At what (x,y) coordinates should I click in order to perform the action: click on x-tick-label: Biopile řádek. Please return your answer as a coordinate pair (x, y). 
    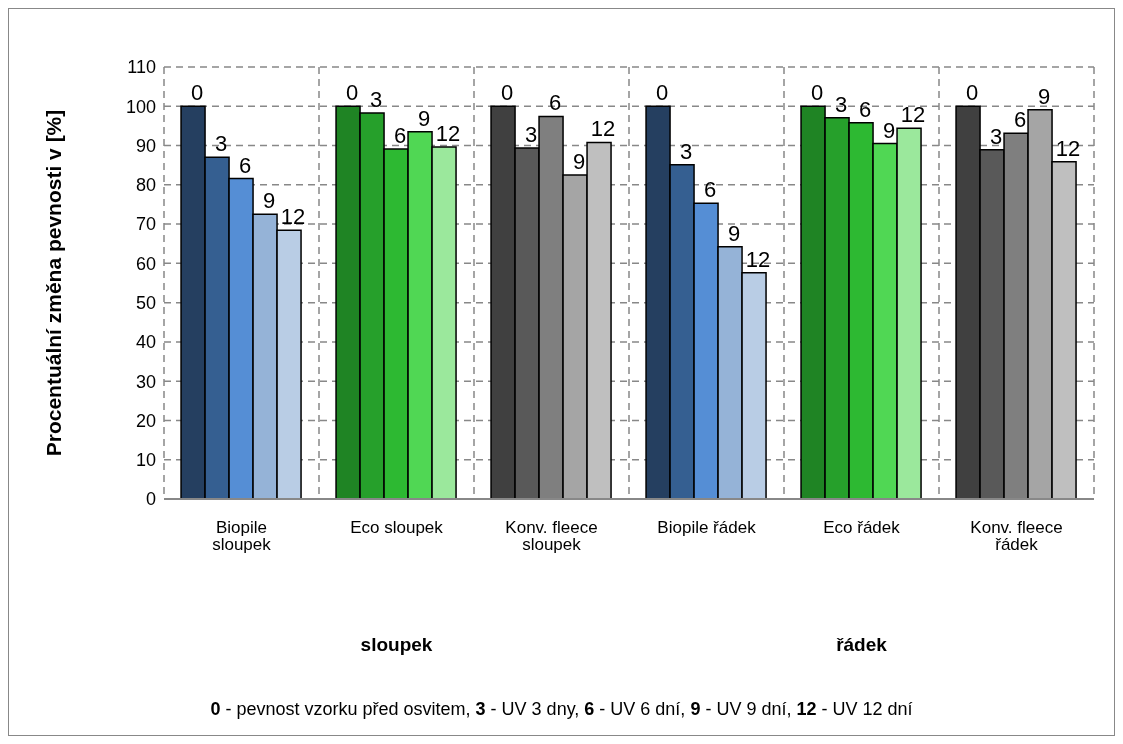
    Looking at the image, I should click on (707, 528).